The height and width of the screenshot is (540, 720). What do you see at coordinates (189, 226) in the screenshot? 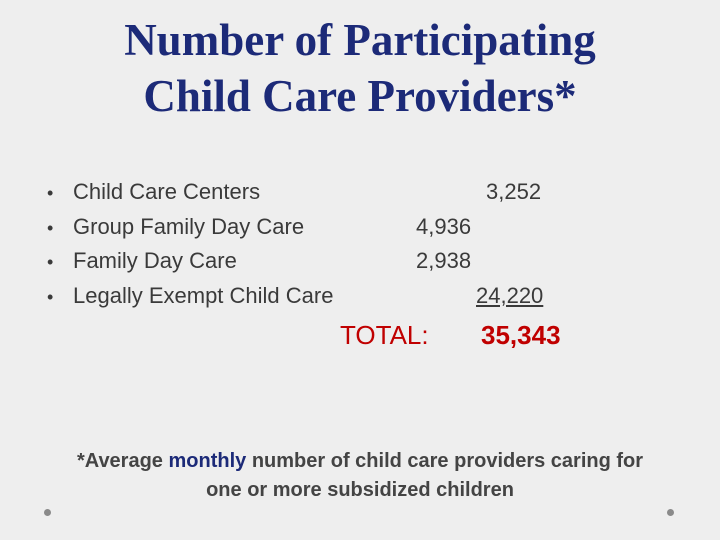
I see `item-label: Group Family Day Care` at bounding box center [189, 226].